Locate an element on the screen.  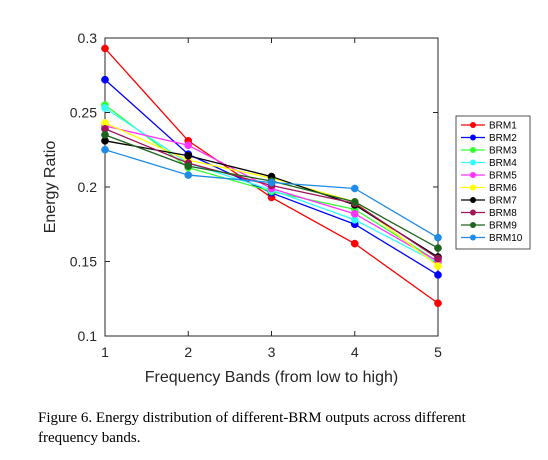
x-tick-label: 3 is located at coordinates (272, 352).